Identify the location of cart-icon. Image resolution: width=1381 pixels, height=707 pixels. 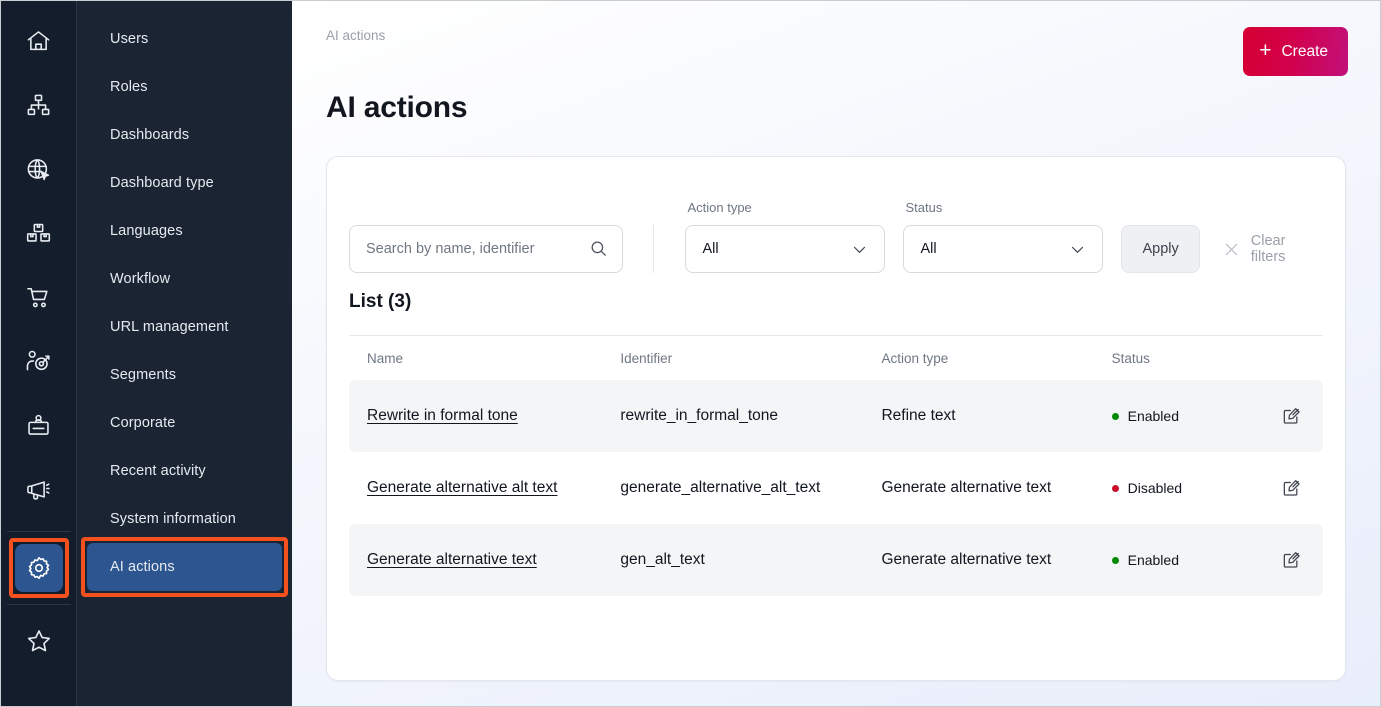
(39, 297).